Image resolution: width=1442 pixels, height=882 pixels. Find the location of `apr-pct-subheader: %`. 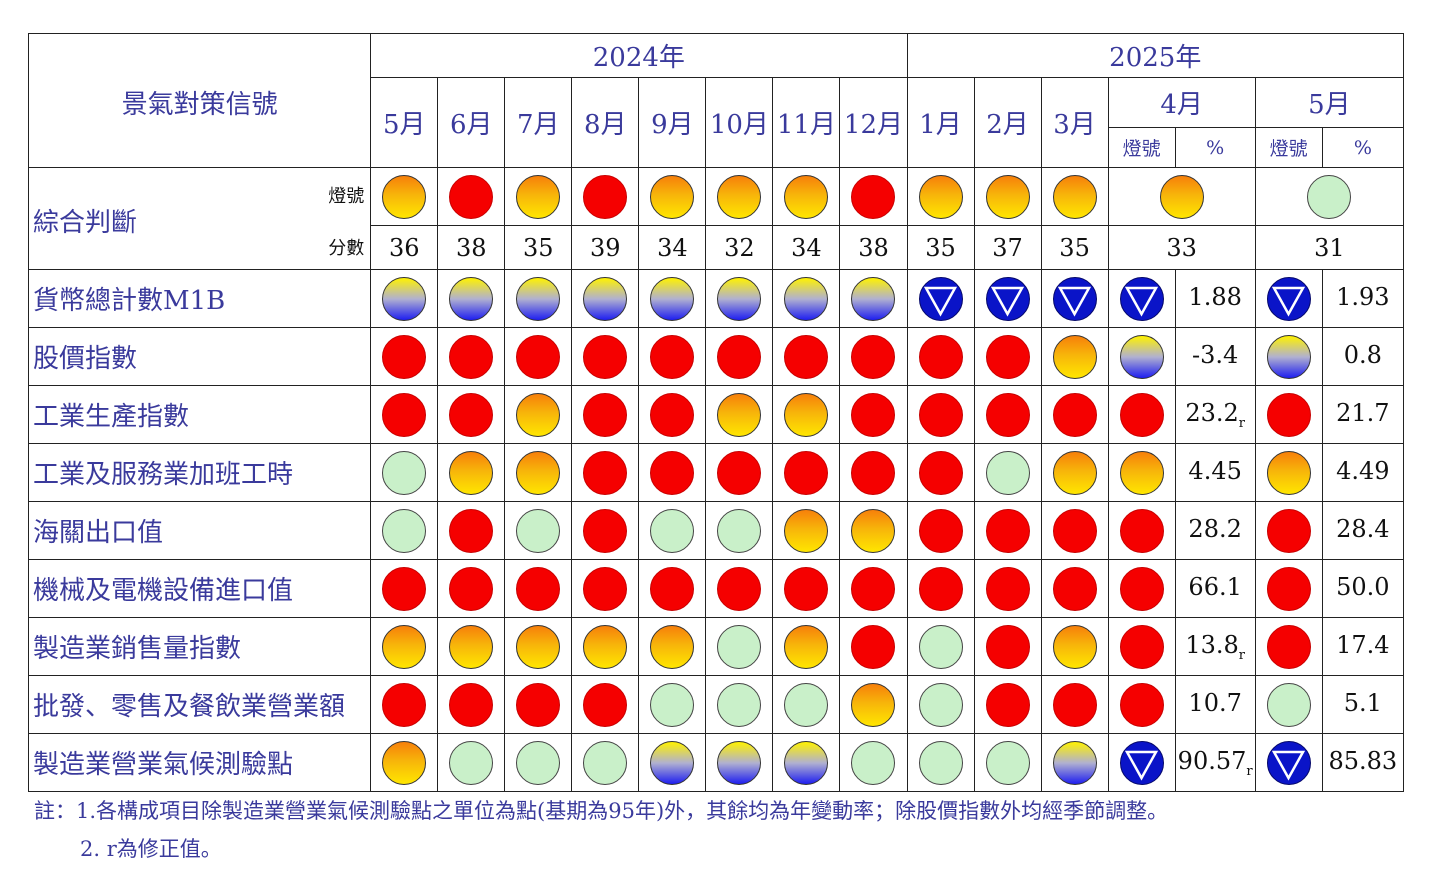

apr-pct-subheader: % is located at coordinates (1215, 147).